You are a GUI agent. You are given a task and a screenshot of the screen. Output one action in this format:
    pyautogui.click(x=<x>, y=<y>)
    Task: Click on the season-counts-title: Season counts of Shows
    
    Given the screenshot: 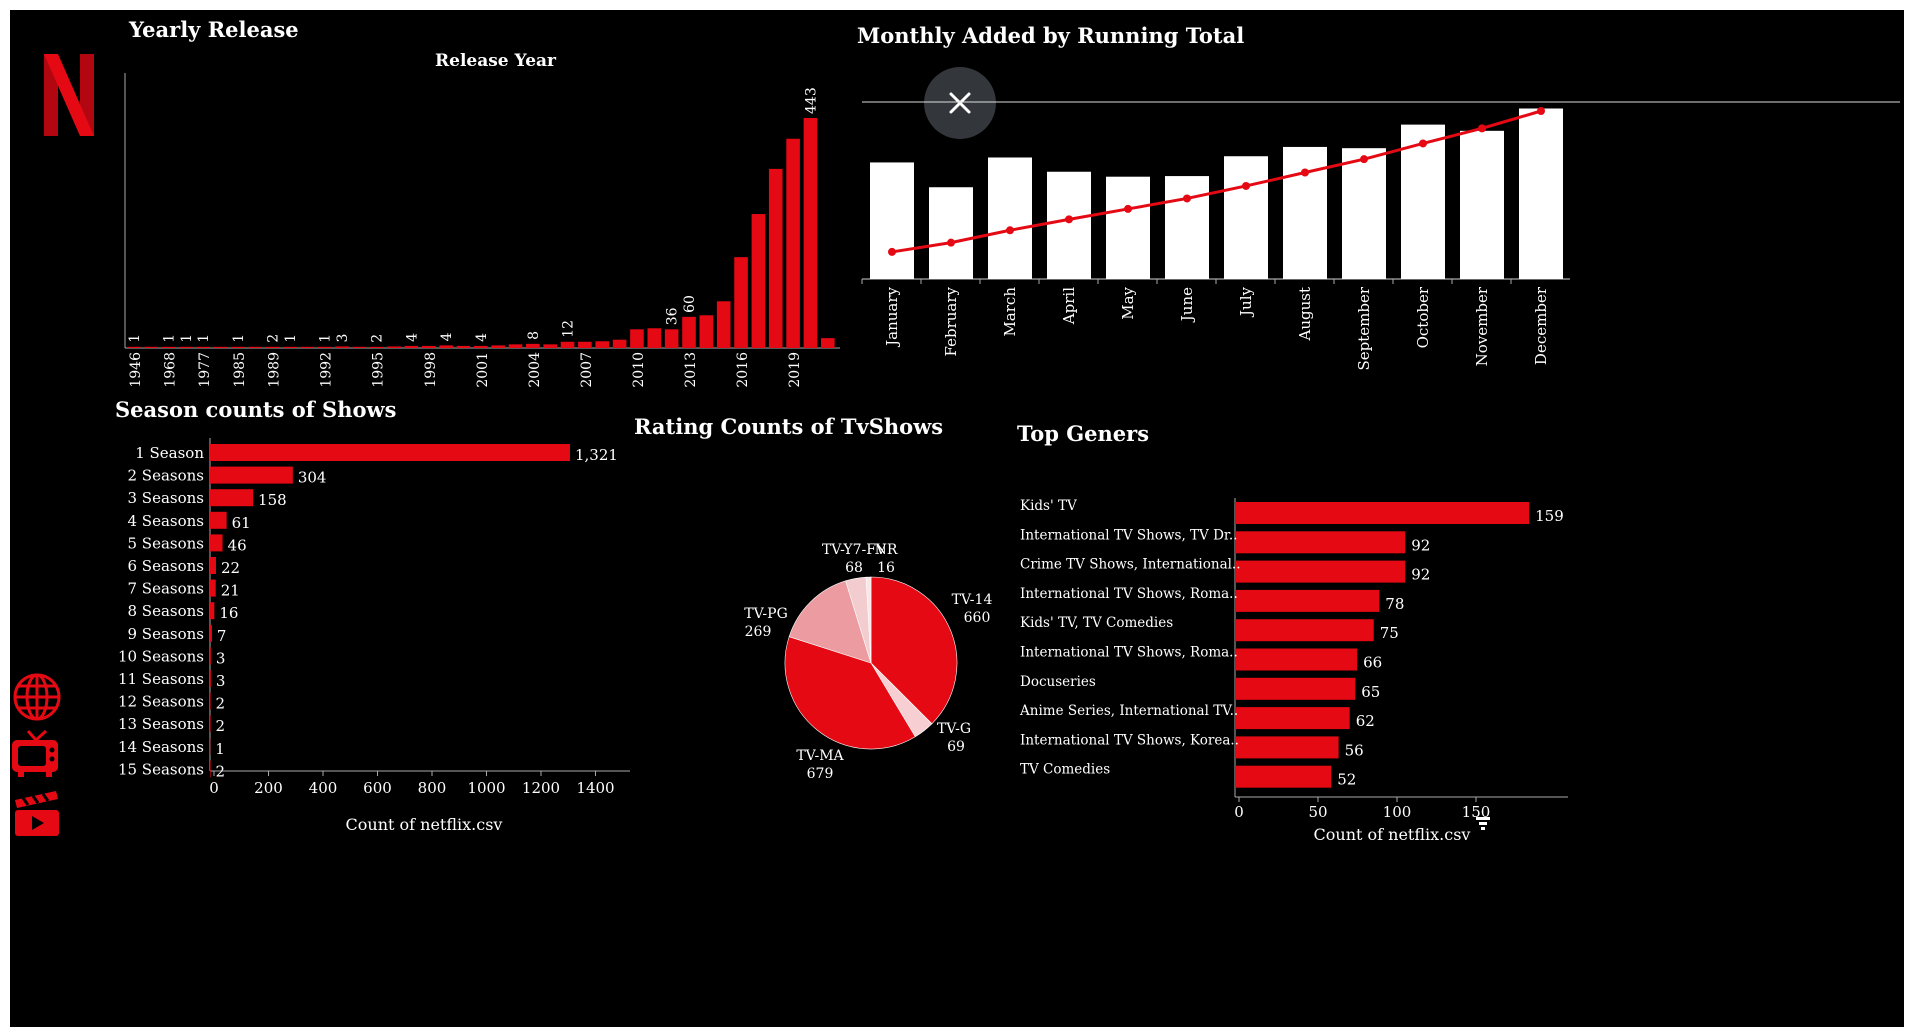 What is the action you would take?
    pyautogui.click(x=256, y=409)
    